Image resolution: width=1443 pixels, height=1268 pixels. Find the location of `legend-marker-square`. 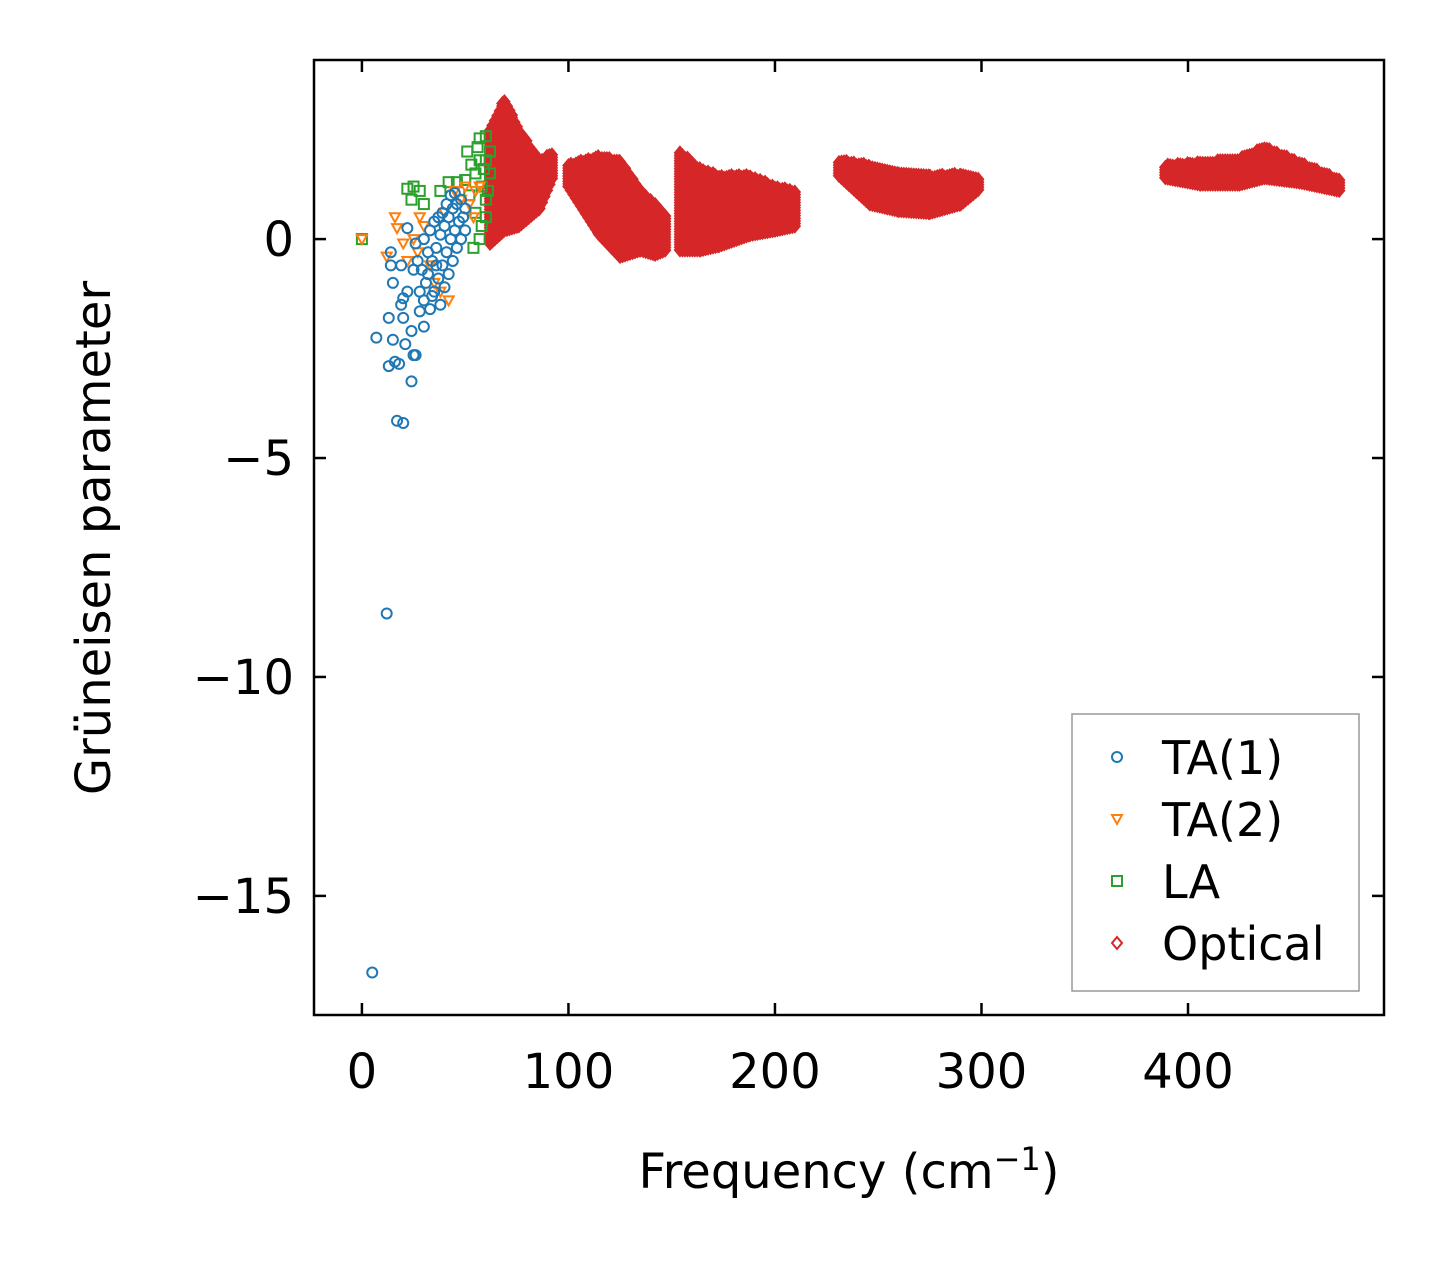

legend-marker-square is located at coordinates (1117, 881).